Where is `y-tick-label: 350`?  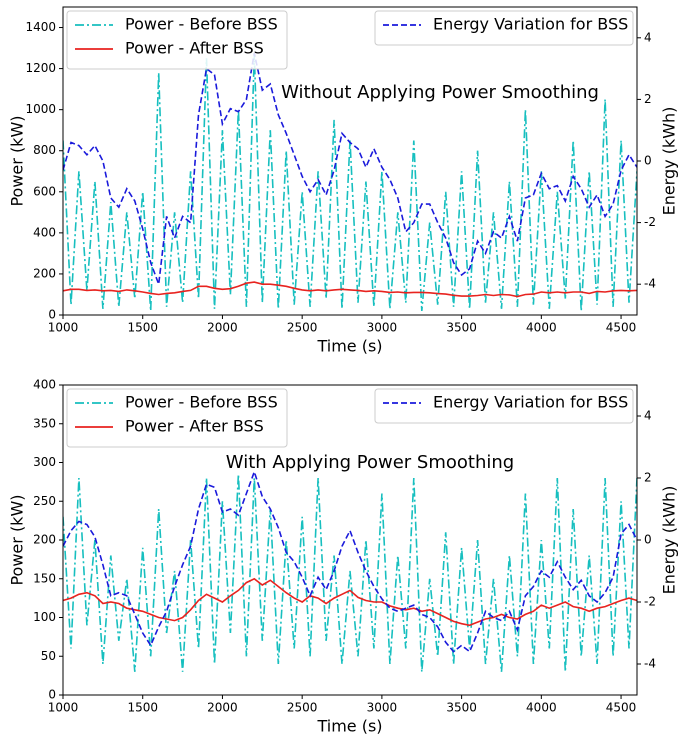
y-tick-label: 350 is located at coordinates (44, 423).